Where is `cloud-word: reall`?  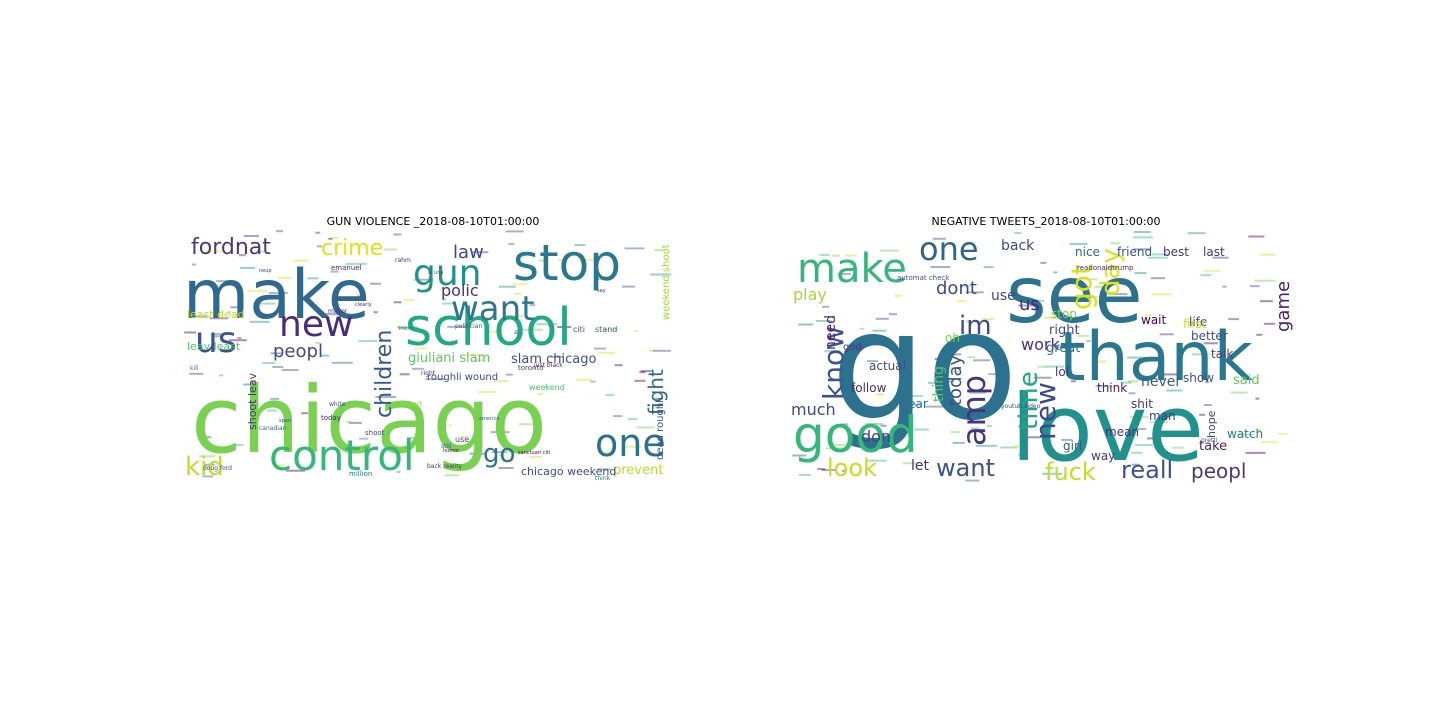 cloud-word: reall is located at coordinates (1147, 470).